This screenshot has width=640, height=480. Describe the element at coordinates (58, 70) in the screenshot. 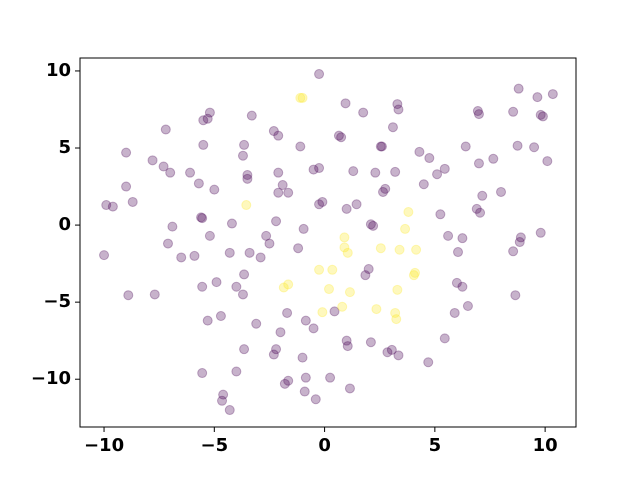

I see `y-tick-label: 10` at that location.